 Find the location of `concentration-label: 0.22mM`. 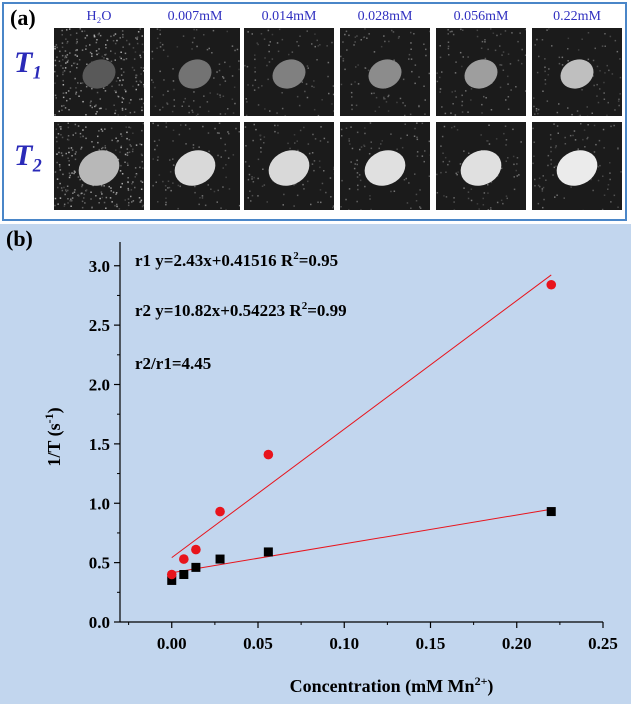

concentration-label: 0.22mM is located at coordinates (577, 16).